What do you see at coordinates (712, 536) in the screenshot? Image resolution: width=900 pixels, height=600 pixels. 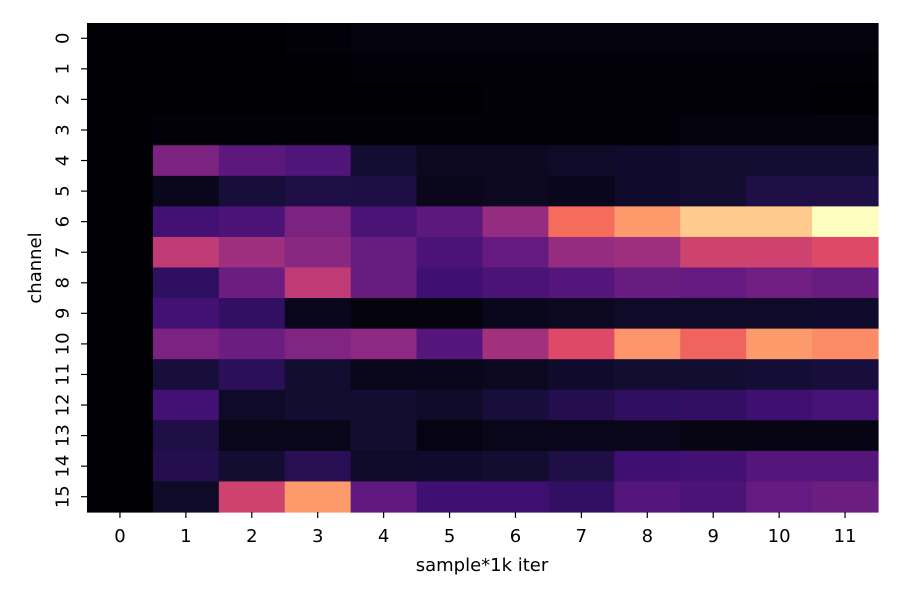 I see `x-tick-label: 9` at bounding box center [712, 536].